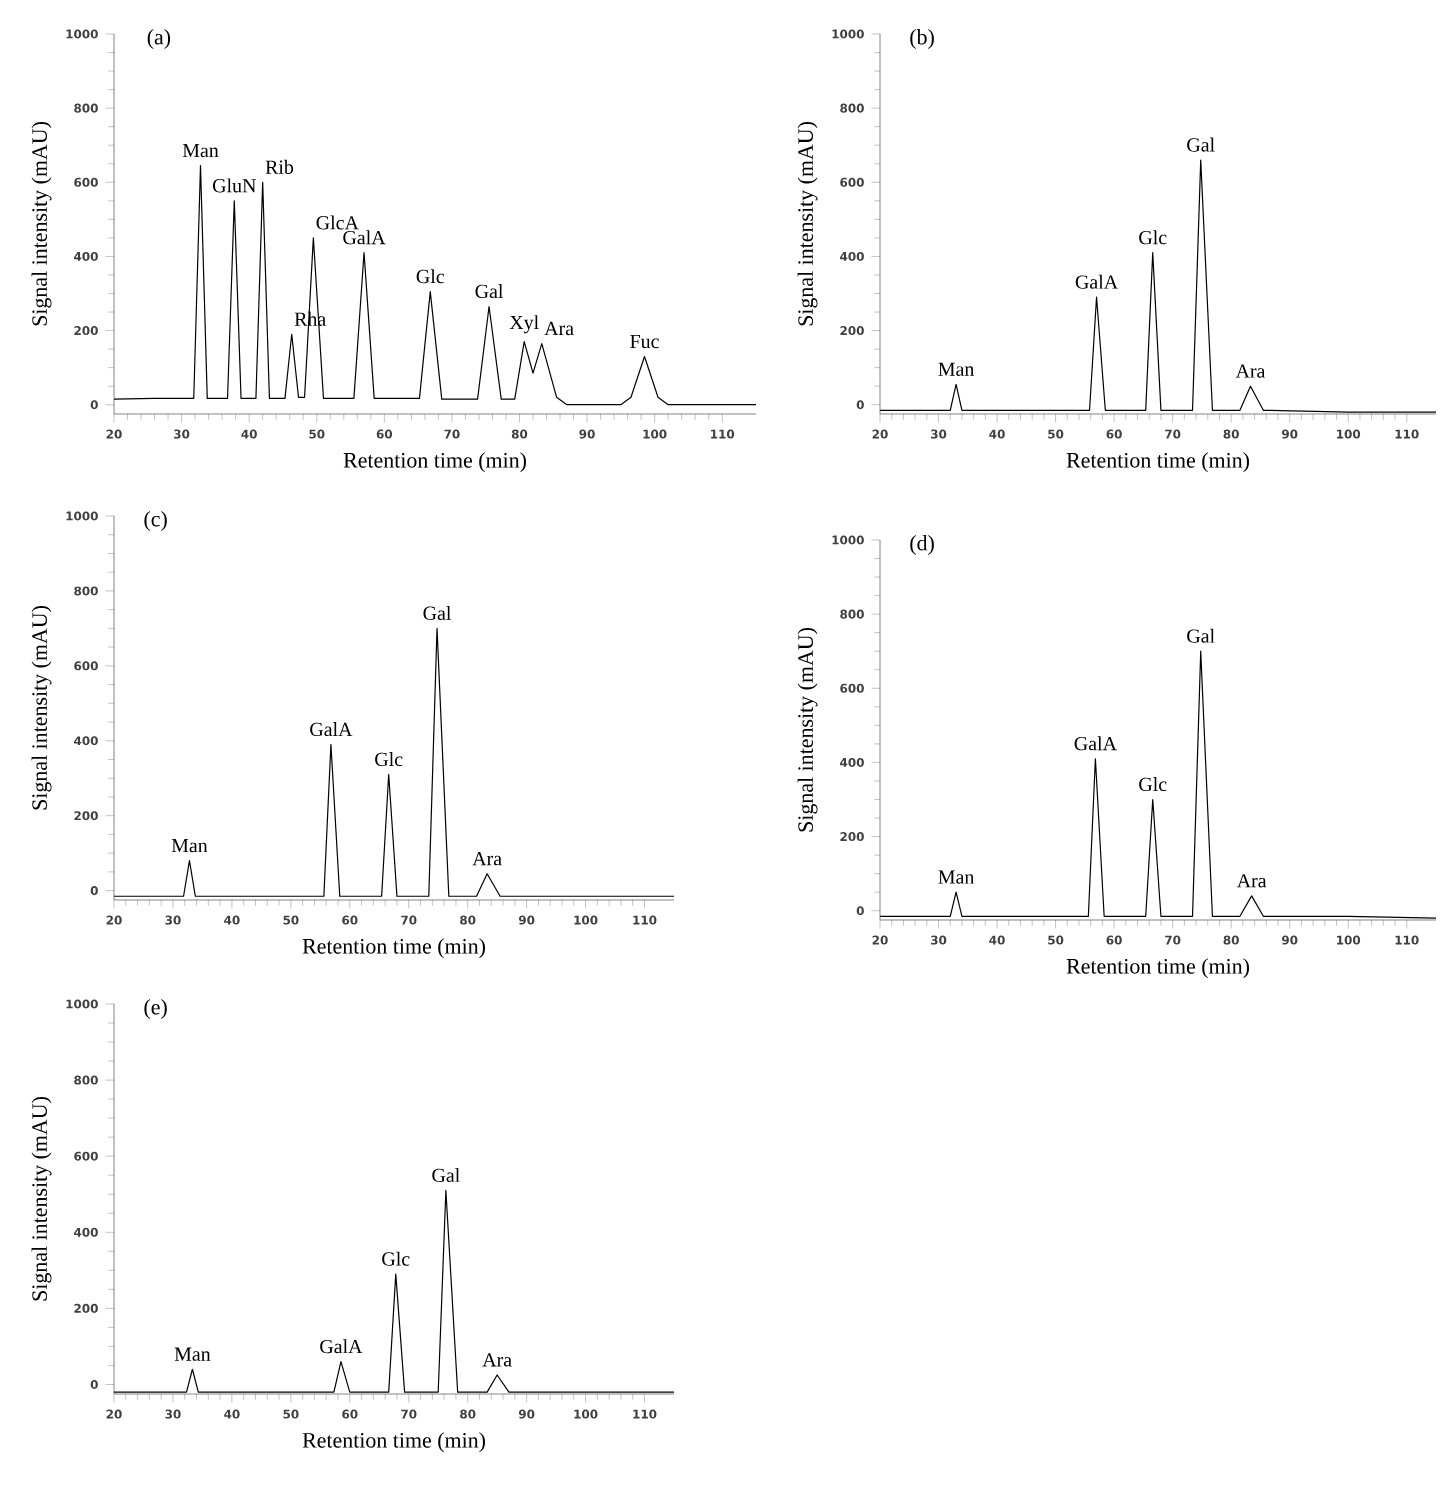 This screenshot has width=1454, height=1492. What do you see at coordinates (524, 324) in the screenshot?
I see `annotation: Xyl` at bounding box center [524, 324].